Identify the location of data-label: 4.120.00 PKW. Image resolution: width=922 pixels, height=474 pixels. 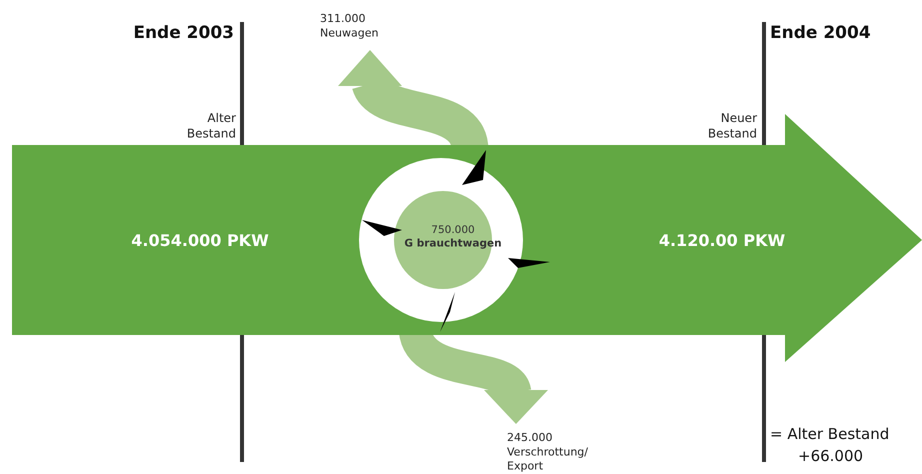
(722, 240).